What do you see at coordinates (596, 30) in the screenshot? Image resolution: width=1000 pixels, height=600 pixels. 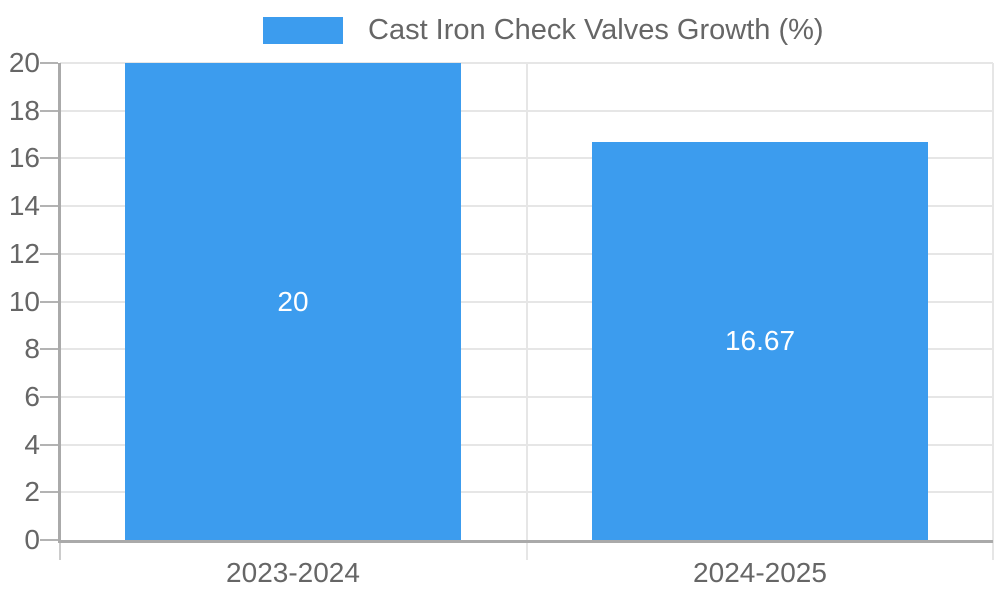 I see `legend-label: Cast Iron Check Valves Growth (%)` at bounding box center [596, 30].